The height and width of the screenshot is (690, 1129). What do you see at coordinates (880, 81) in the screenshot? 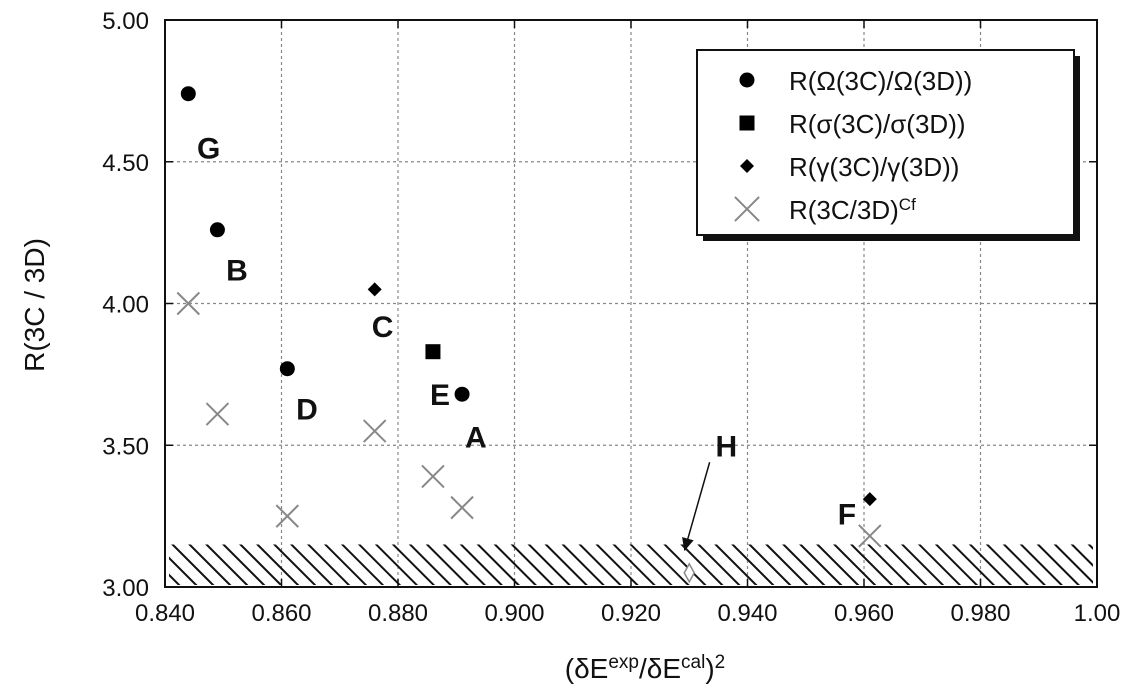
I see `legend-label: R(Ω(3C)/Ω(3D))` at bounding box center [880, 81].